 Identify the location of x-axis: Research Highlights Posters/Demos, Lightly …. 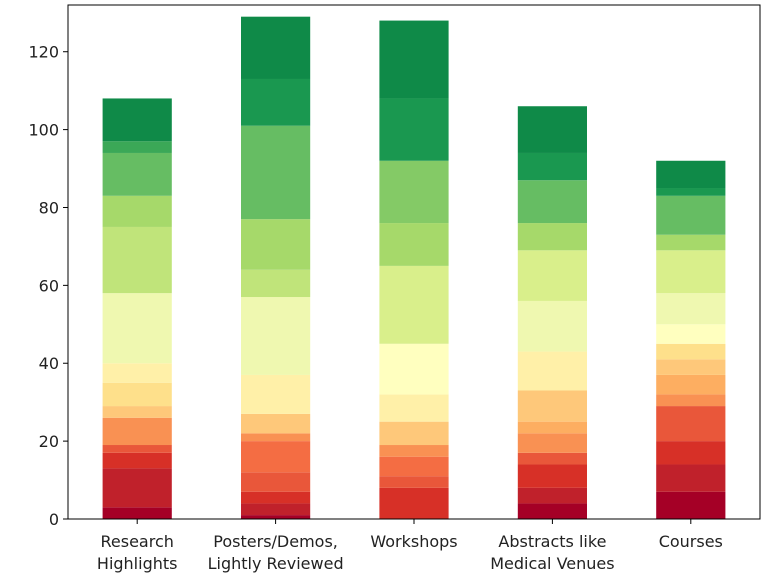
(410, 546).